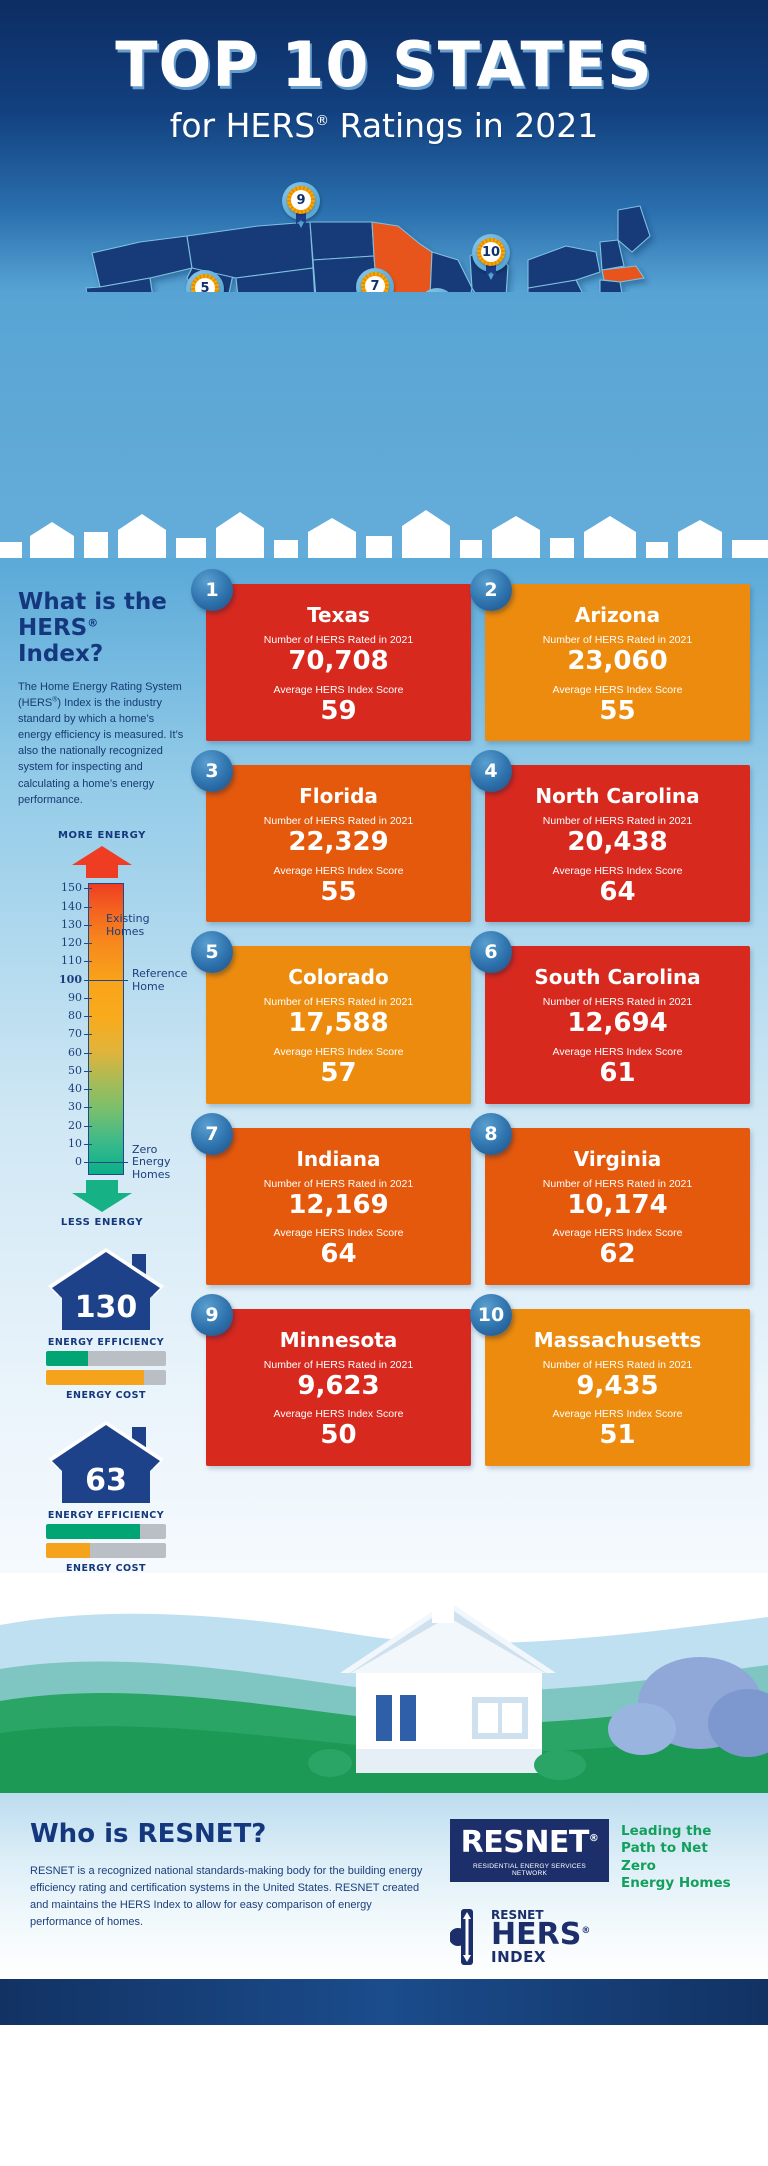  I want to click on house-badge-130: 130 ENERGY EFFICIENCY ENERGY COST, so click(106, 1323).